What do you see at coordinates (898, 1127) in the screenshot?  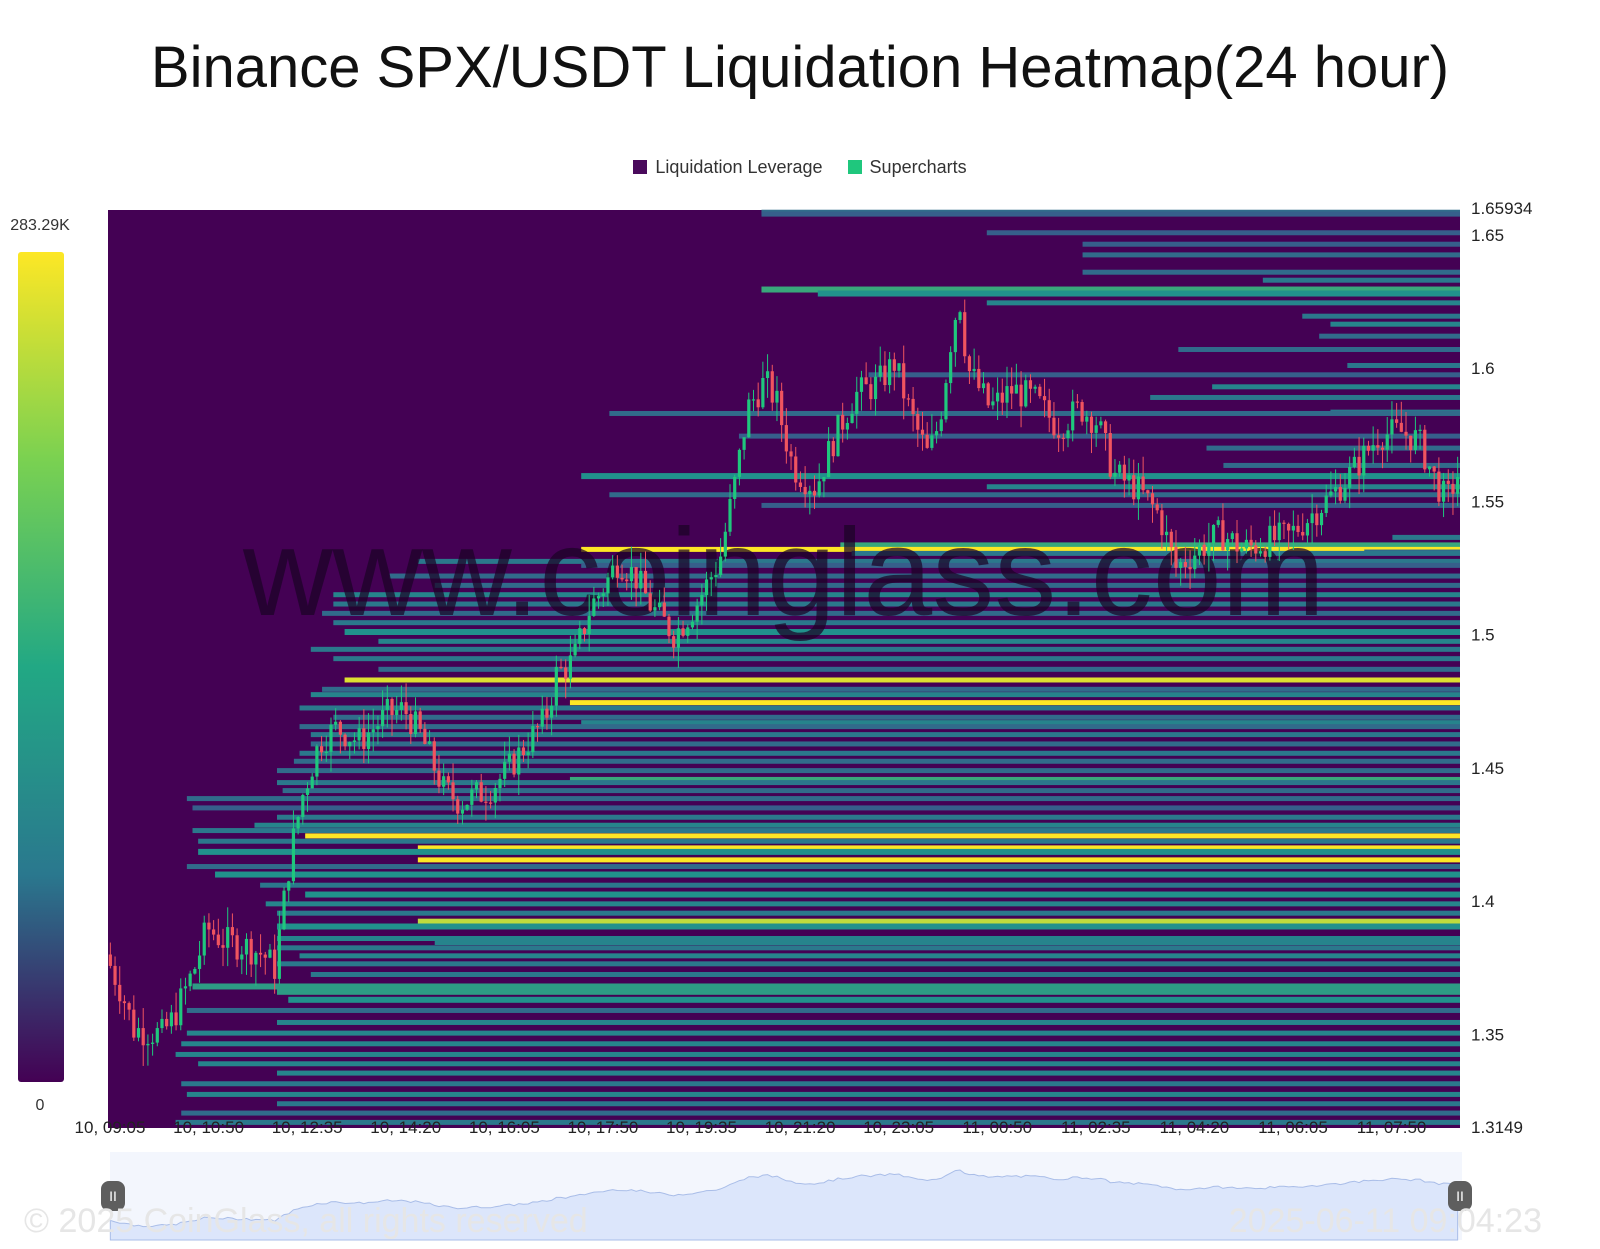 I see `x-tick-label: 10, 23:05` at bounding box center [898, 1127].